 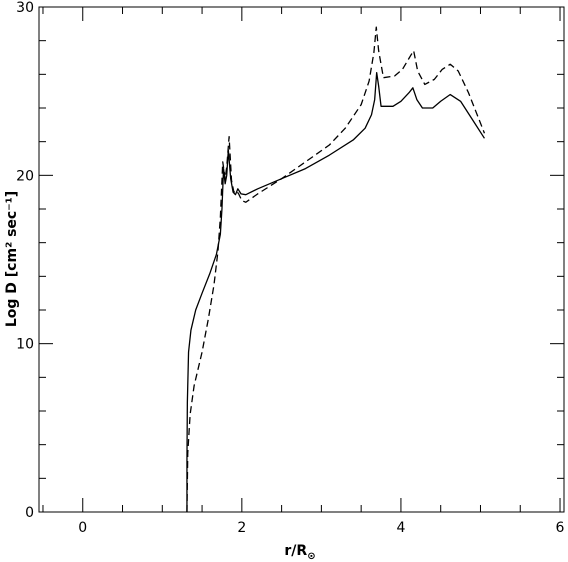 I want to click on y-tick-label: 20, so click(x=25, y=176).